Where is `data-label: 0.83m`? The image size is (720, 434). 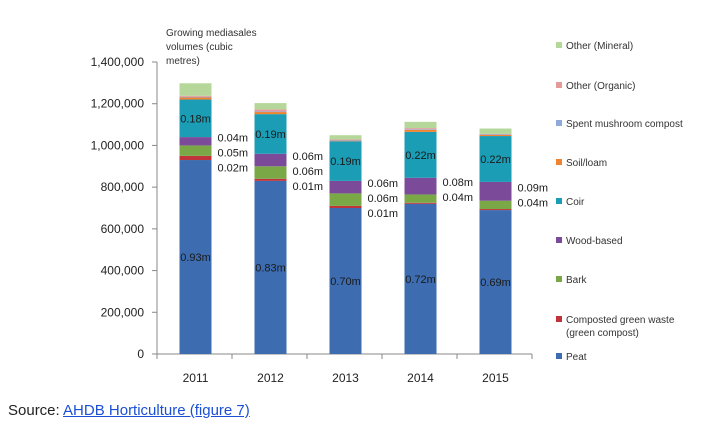 data-label: 0.83m is located at coordinates (270, 268).